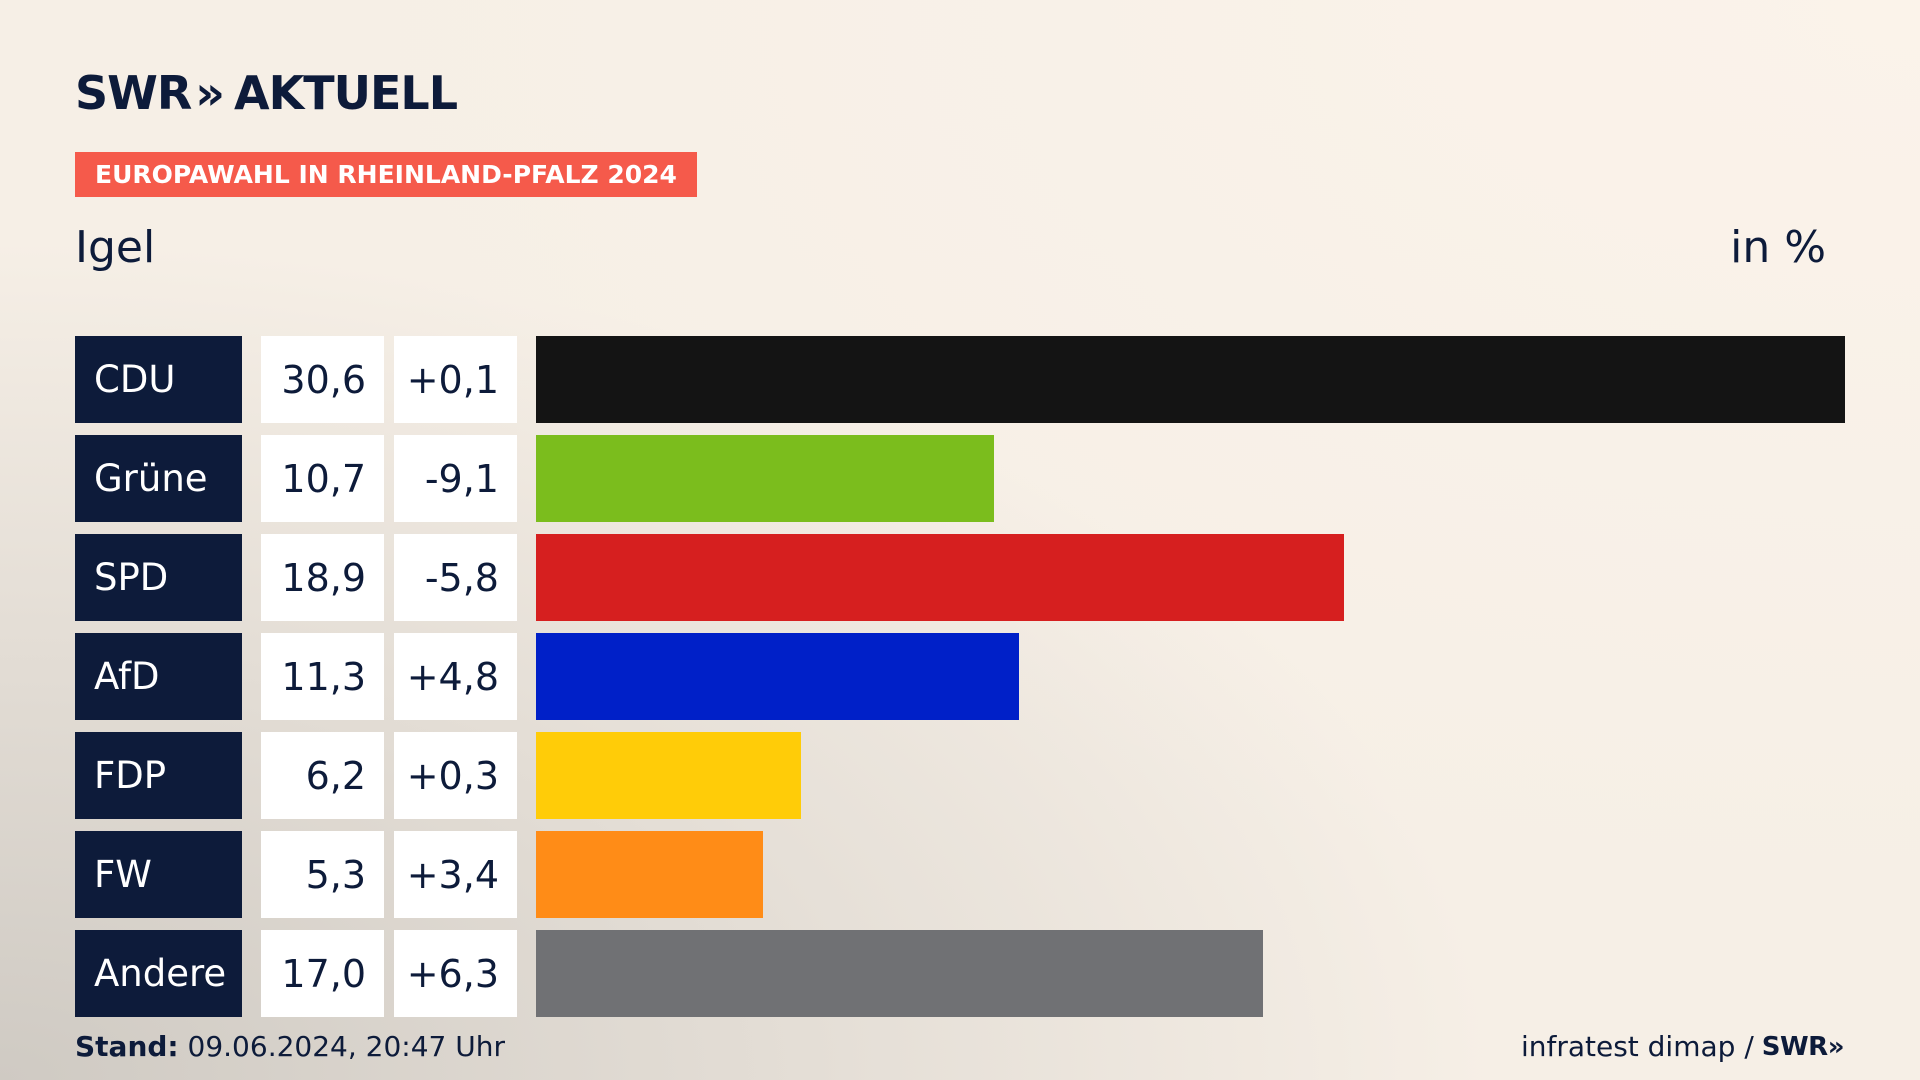  I want to click on swr-mini-logo: SWR», so click(1803, 1046).